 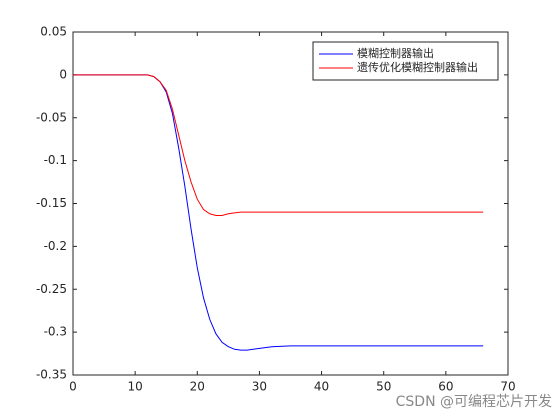 I want to click on x-tick-label: 70, so click(x=507, y=387).